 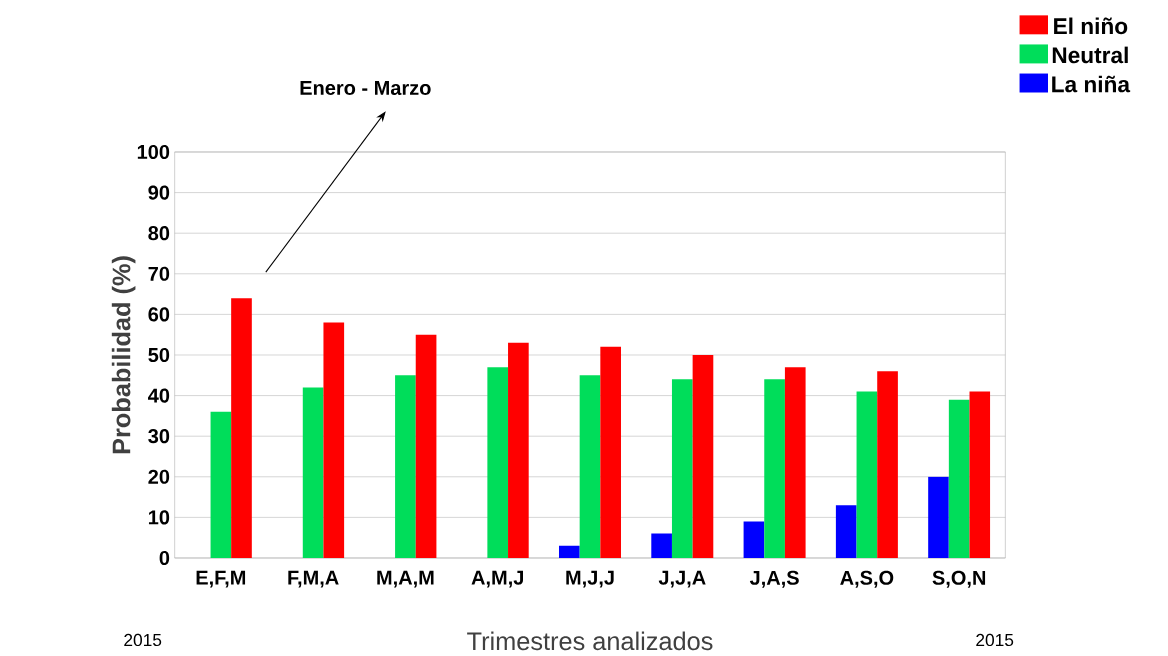 I want to click on x-tick-label: E,F,M, so click(x=221, y=579).